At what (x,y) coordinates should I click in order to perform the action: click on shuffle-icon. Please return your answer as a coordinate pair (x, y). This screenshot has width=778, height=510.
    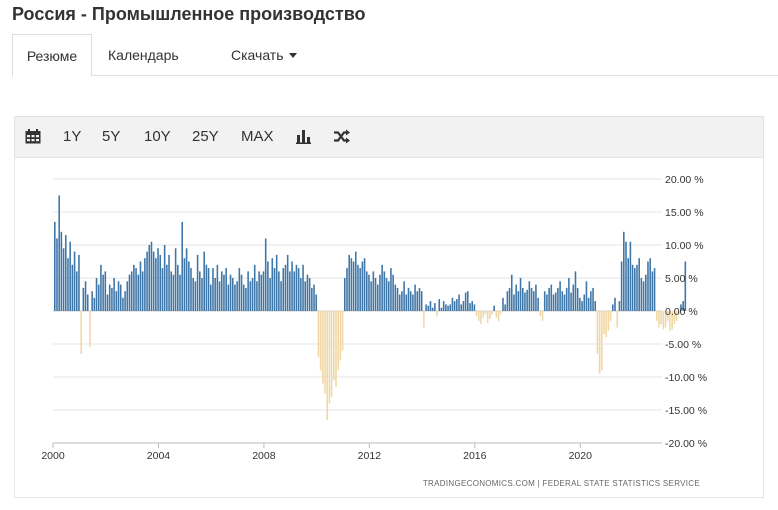
    Looking at the image, I should click on (341, 139).